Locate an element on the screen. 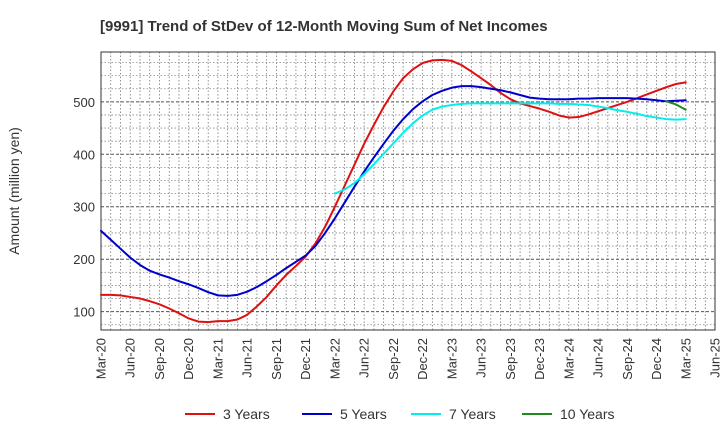 This screenshot has width=720, height=440. y-tick-label: 100 is located at coordinates (84, 312).